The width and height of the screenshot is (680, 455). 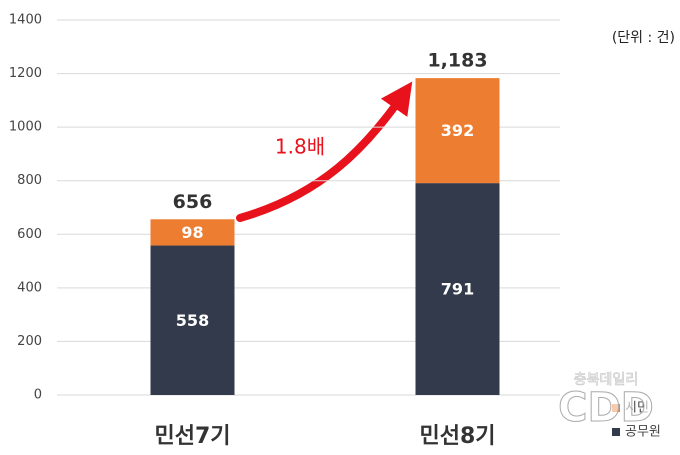 I want to click on total-label: 656, so click(x=193, y=202).